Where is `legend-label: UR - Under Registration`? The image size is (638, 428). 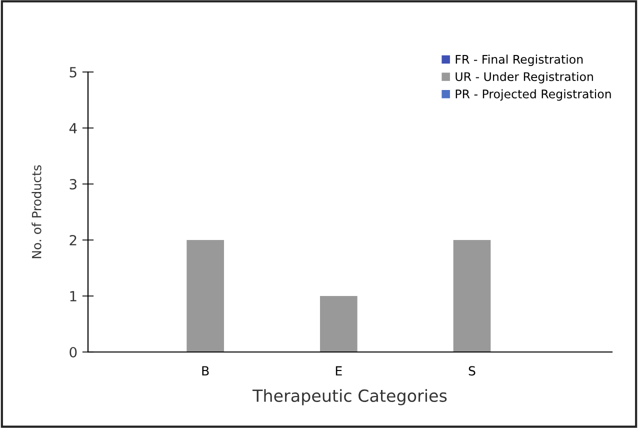 legend-label: UR - Under Registration is located at coordinates (524, 78).